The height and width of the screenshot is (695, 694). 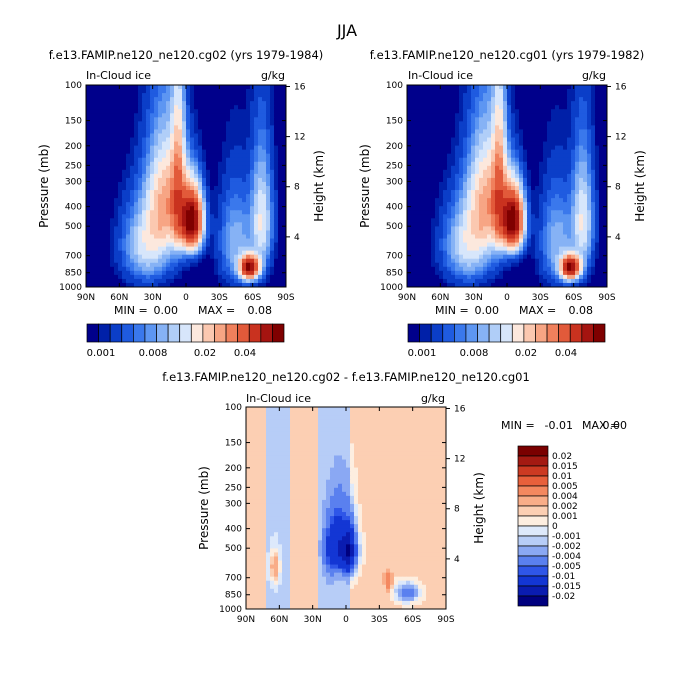 I want to click on y-tick-label: 500, so click(x=73, y=227).